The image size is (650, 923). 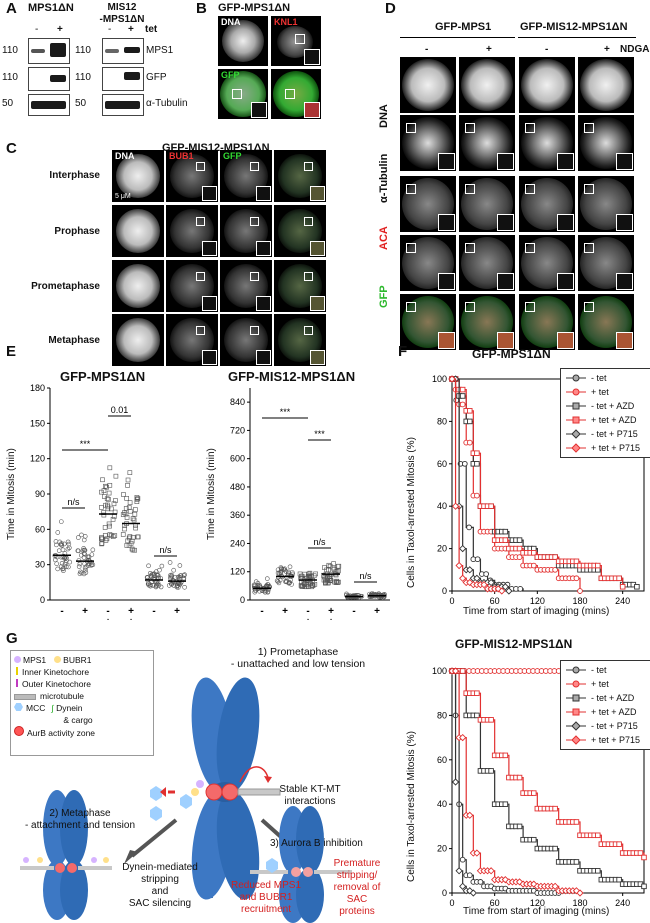 What do you see at coordinates (138, 176) in the screenshot?
I see `c-image-r0-c0: DNA 5 μM` at bounding box center [138, 176].